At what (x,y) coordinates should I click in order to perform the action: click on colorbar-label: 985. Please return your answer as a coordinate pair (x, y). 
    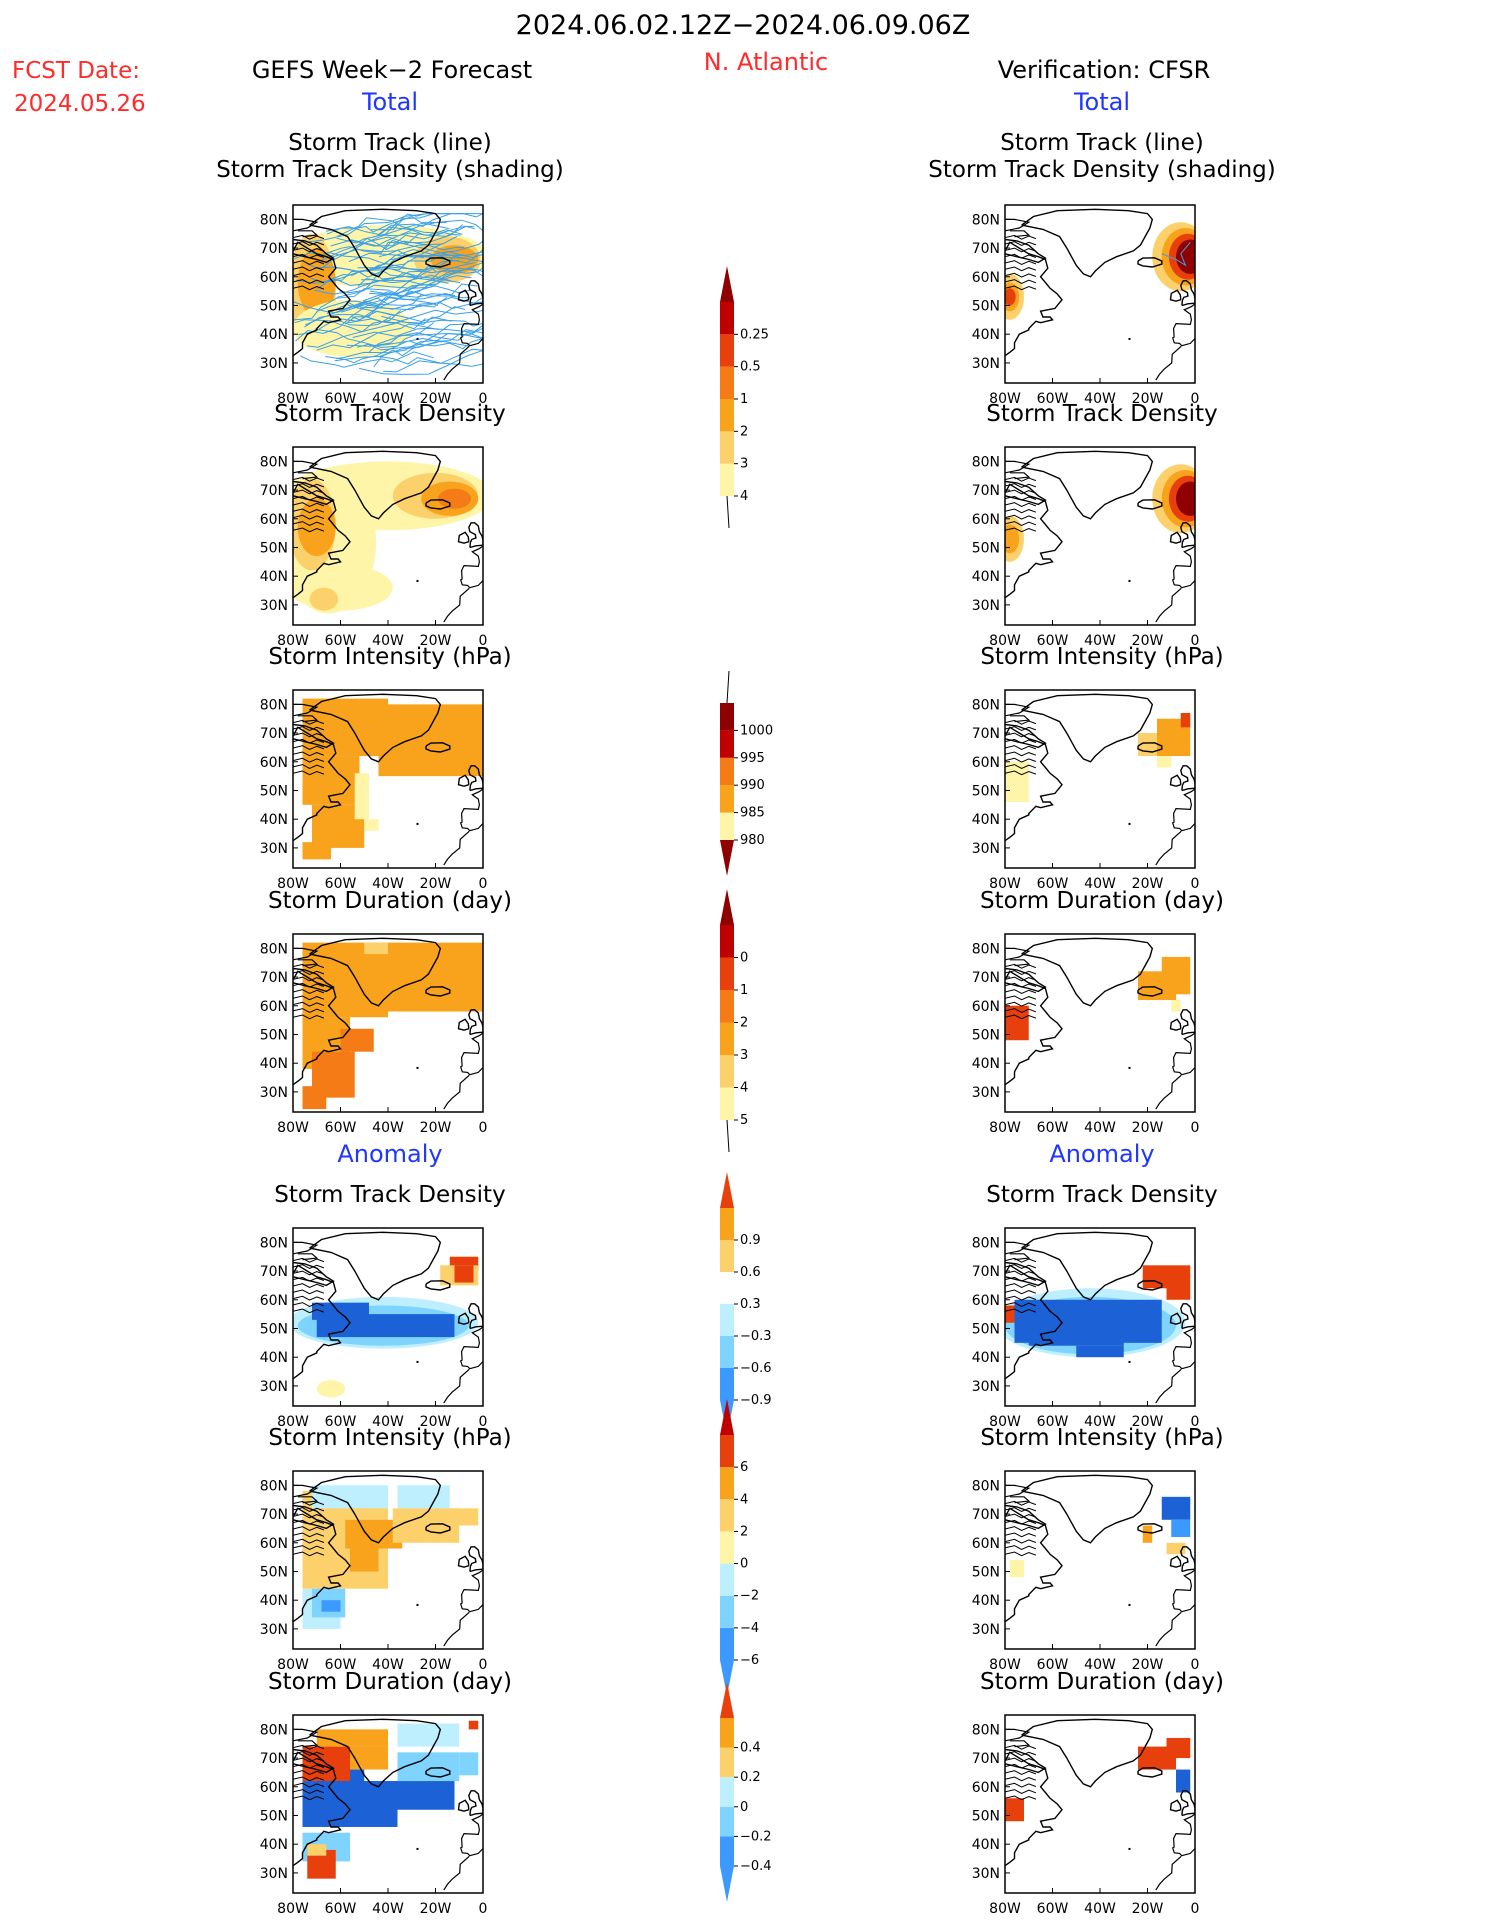
    Looking at the image, I should click on (752, 813).